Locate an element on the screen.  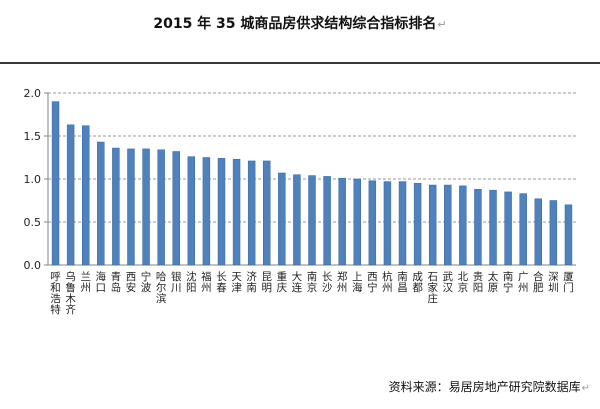
source-note: 资料来源：易居房地产研究院数据库↵ is located at coordinates (489, 386).